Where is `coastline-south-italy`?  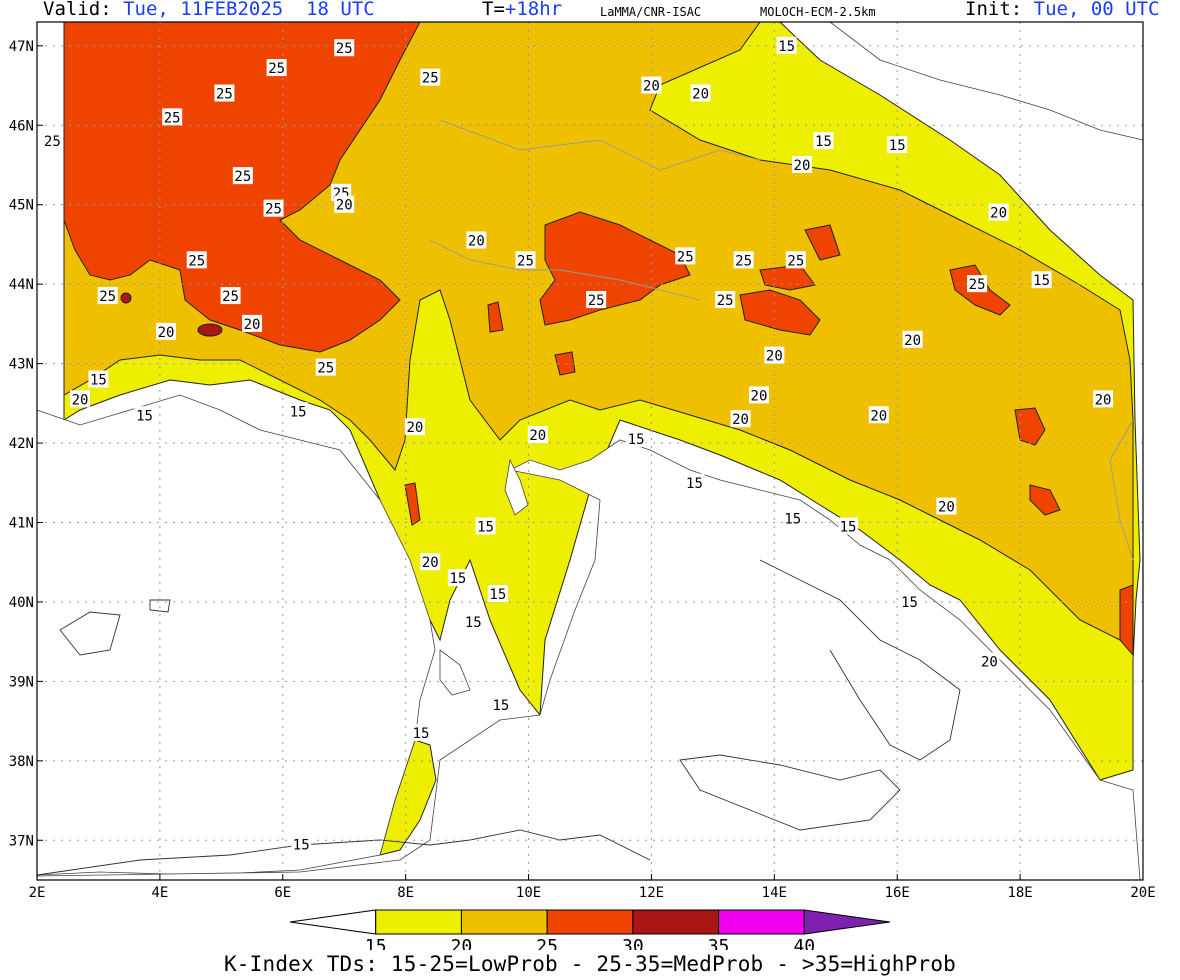 coastline-south-italy is located at coordinates (860, 660).